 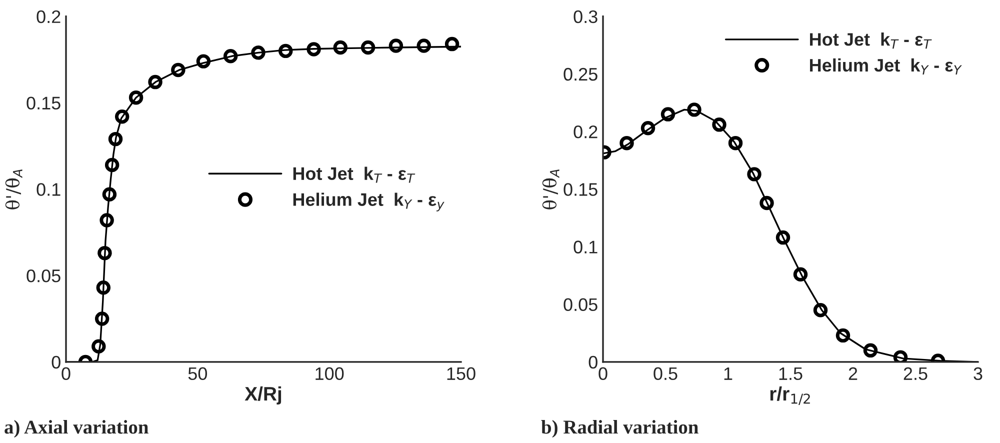 I want to click on y-tick-label: 0.3, so click(x=586, y=17).